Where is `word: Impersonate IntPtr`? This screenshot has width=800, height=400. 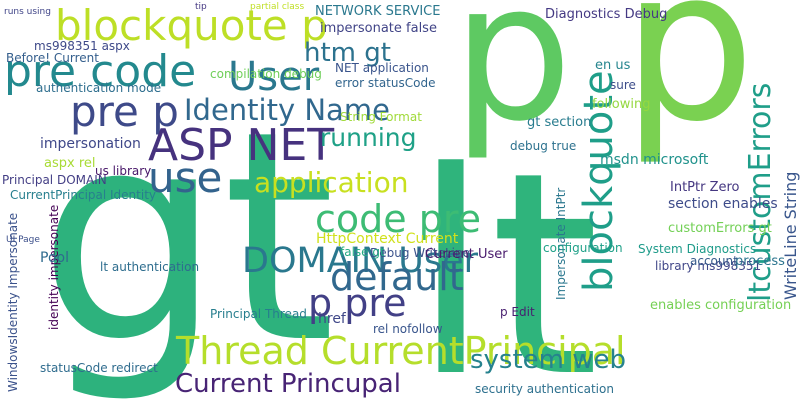 word: Impersonate IntPtr is located at coordinates (561, 244).